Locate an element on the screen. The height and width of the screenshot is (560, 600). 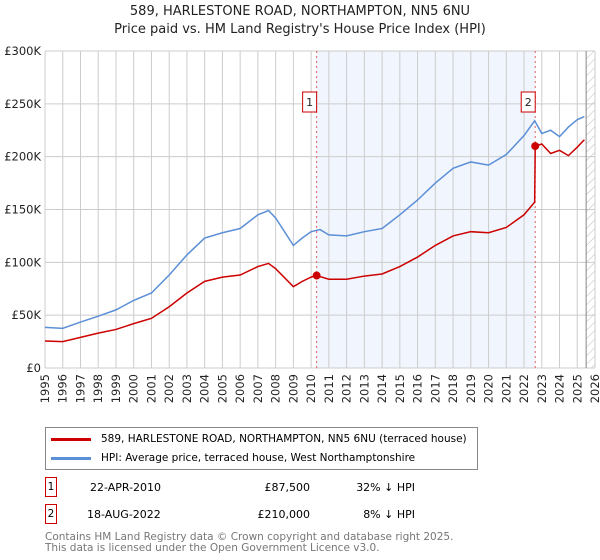
x-tick-label: 1998 is located at coordinates (98, 388).